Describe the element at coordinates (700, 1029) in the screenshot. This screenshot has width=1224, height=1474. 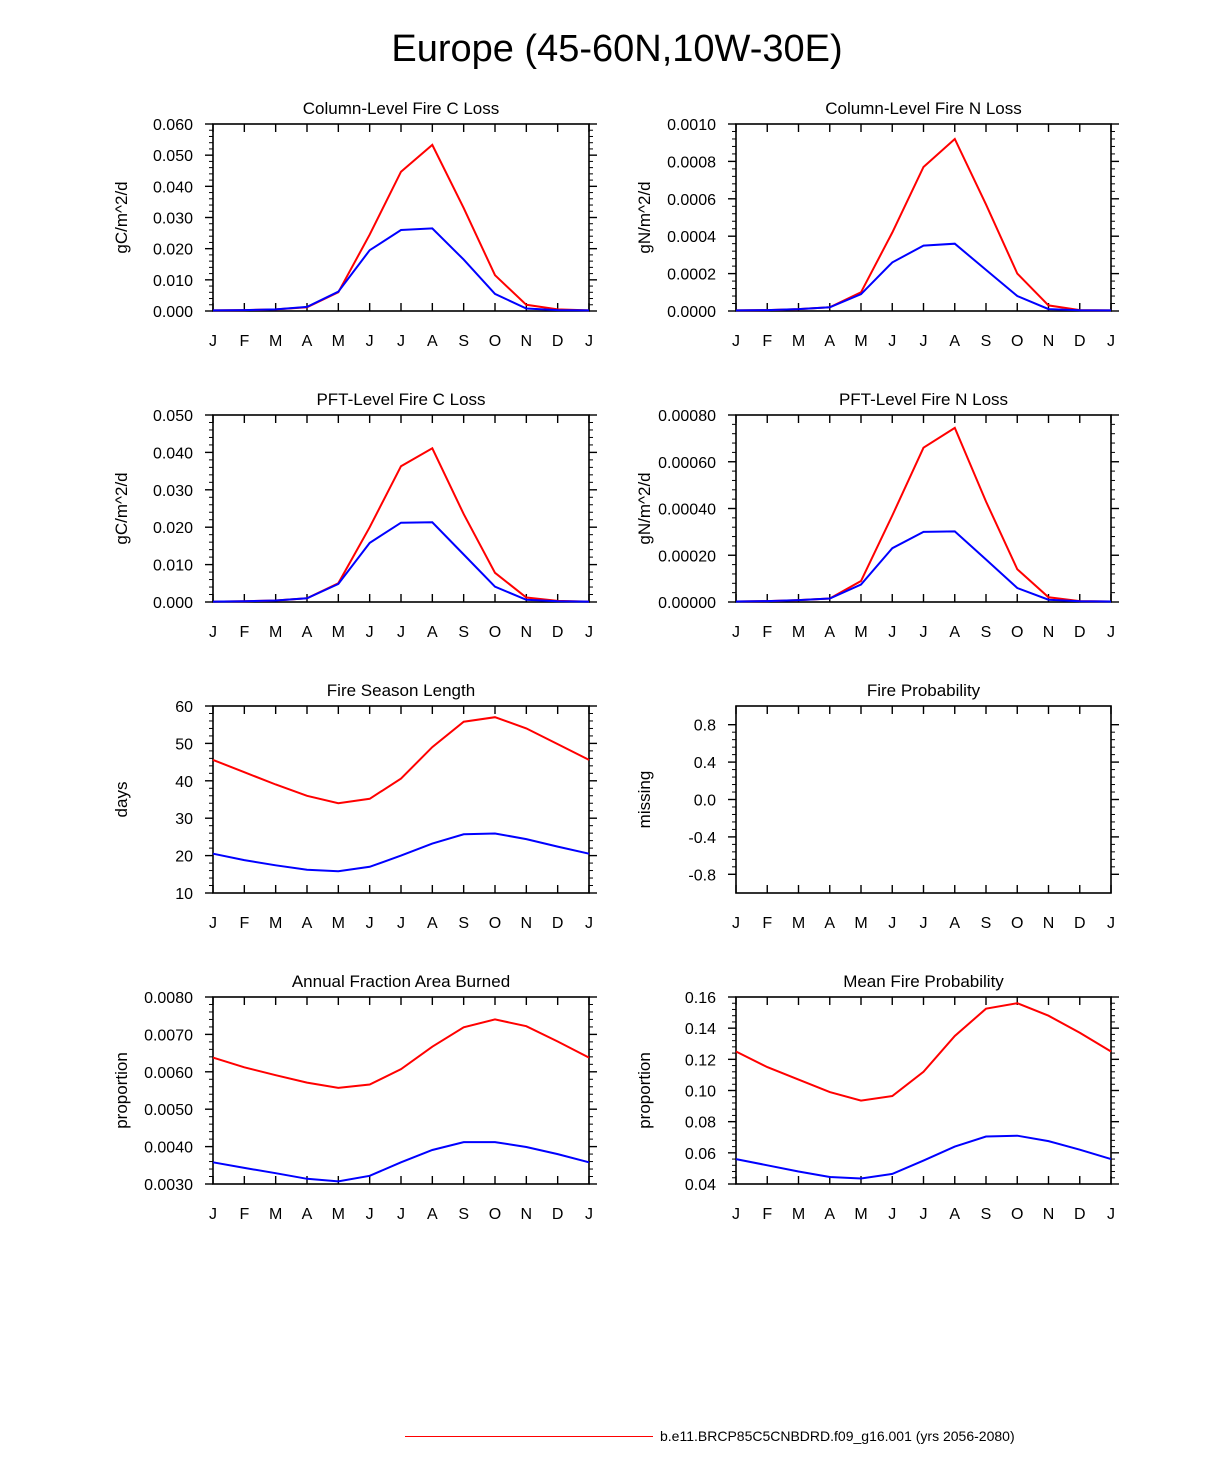
I see `y-tick-label: 0.14` at that location.